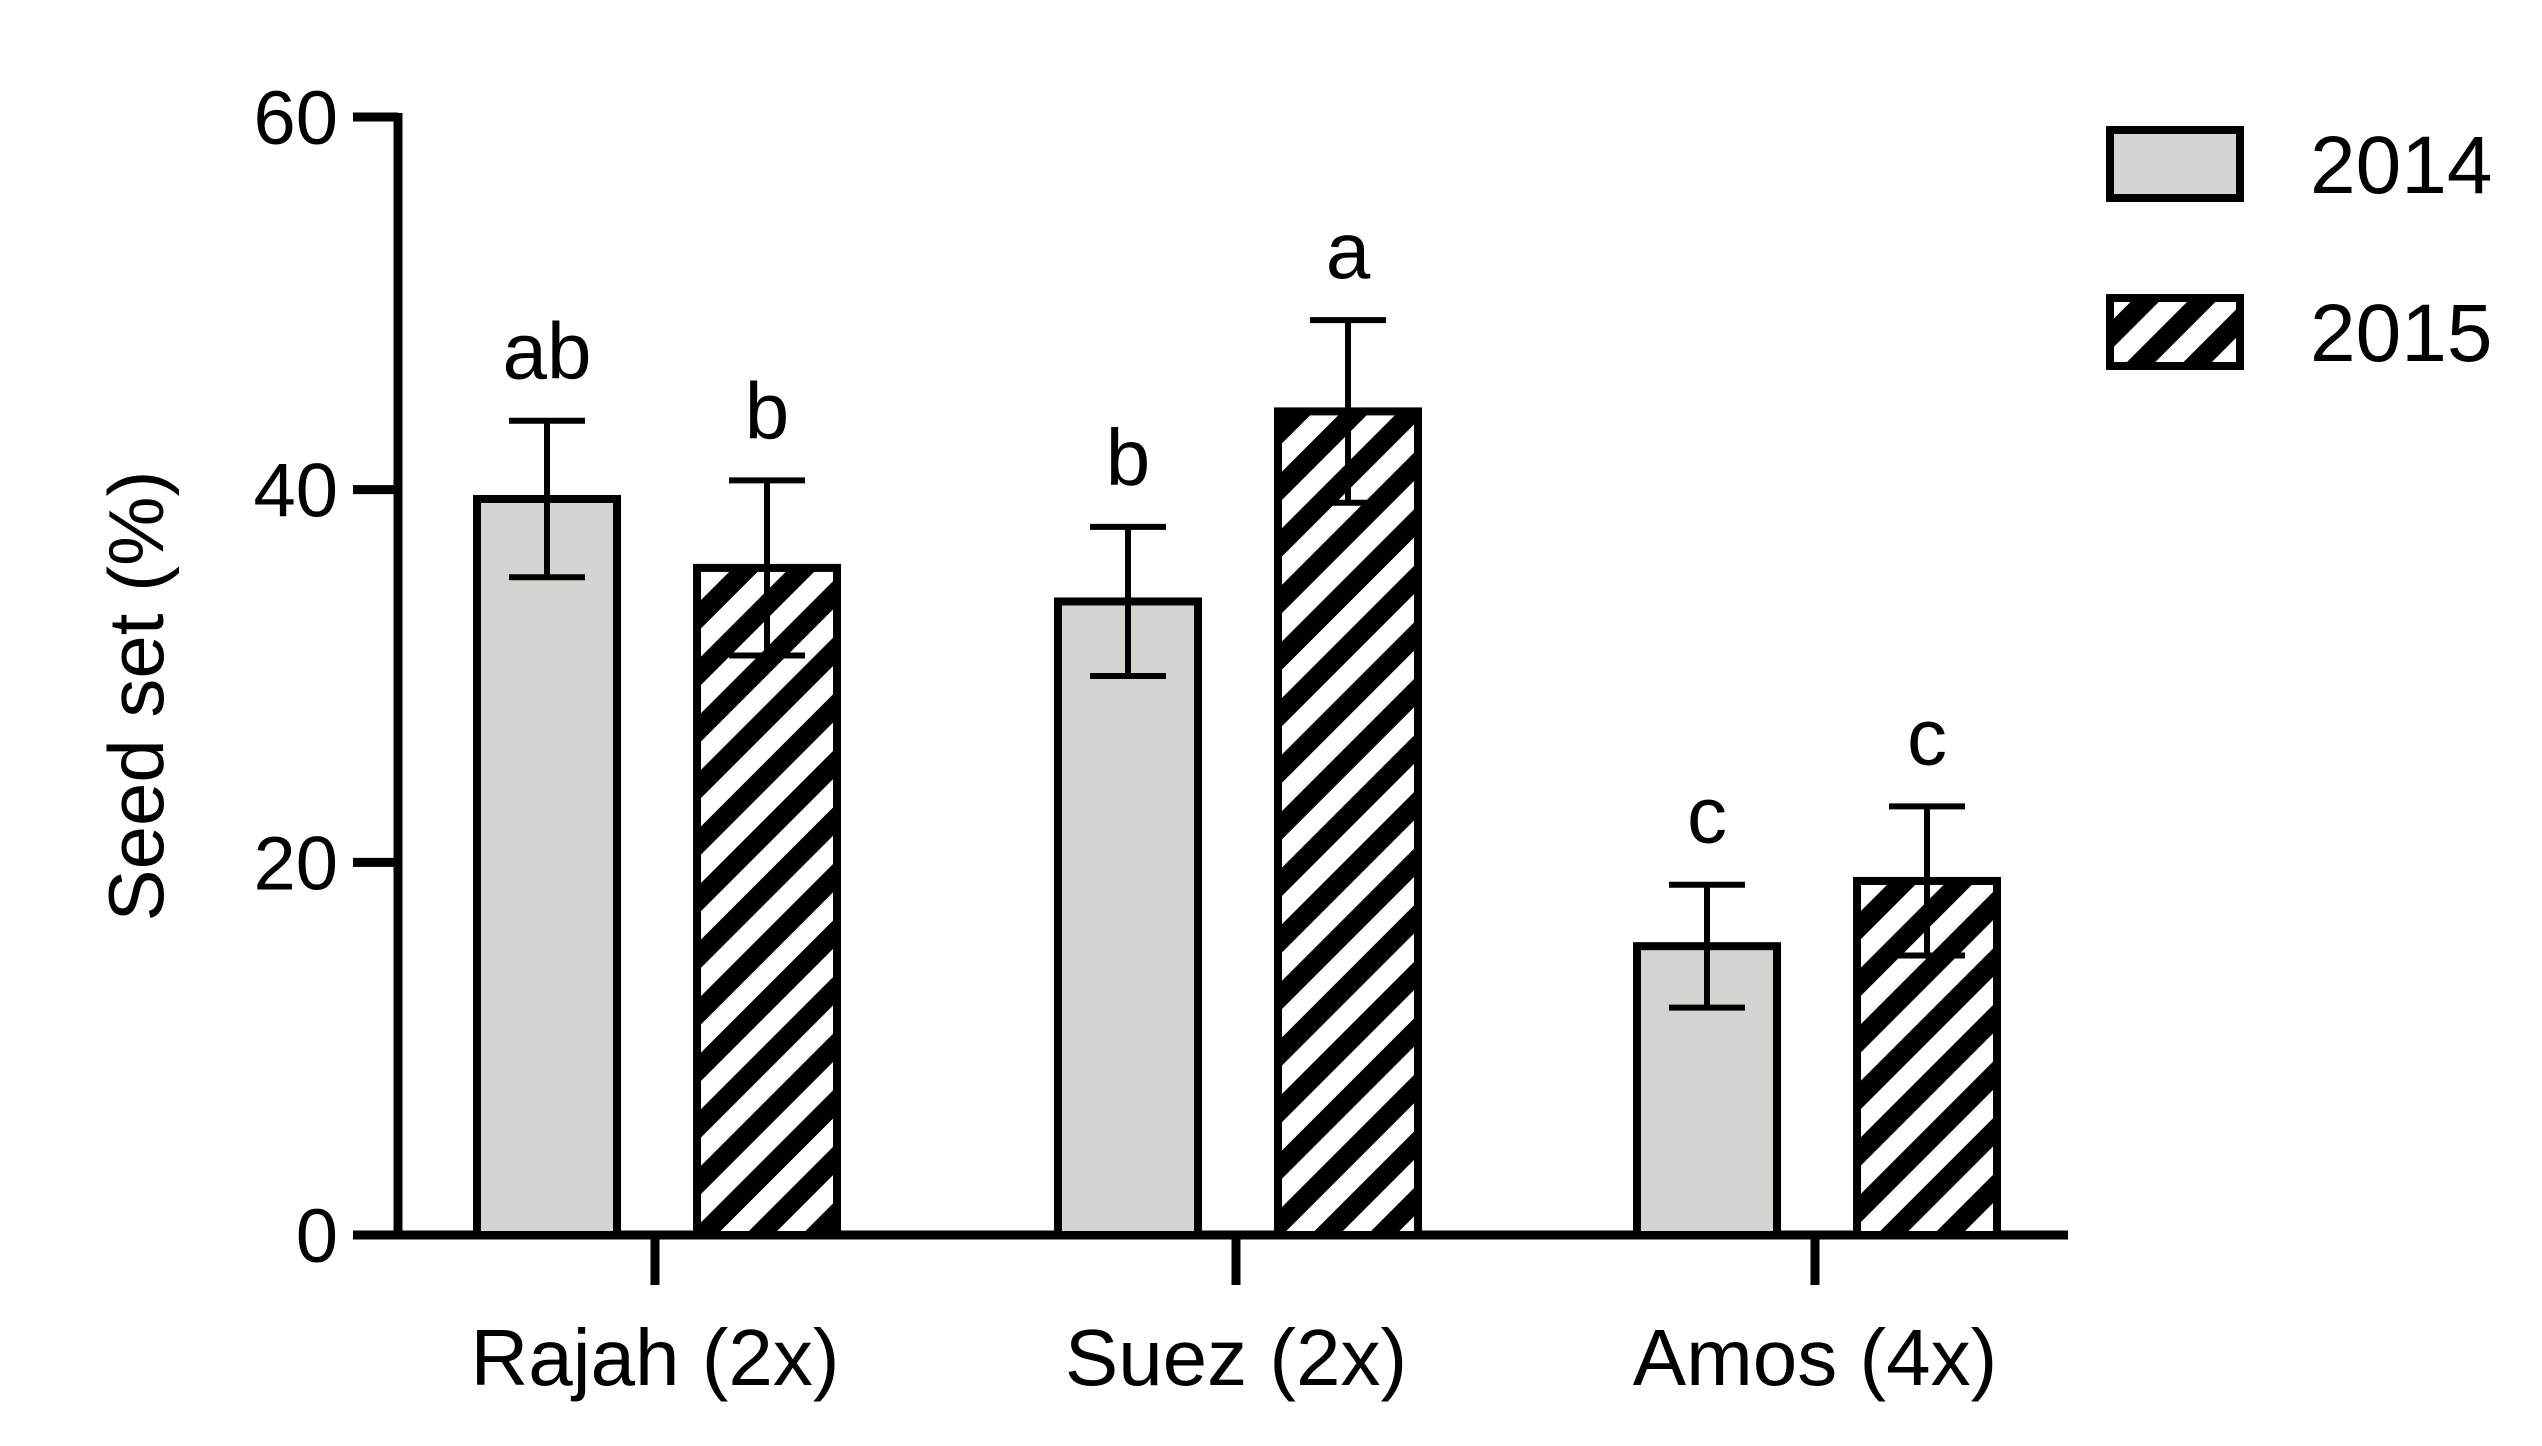  Describe the element at coordinates (317, 1236) in the screenshot. I see `y-tick-label: 0` at that location.